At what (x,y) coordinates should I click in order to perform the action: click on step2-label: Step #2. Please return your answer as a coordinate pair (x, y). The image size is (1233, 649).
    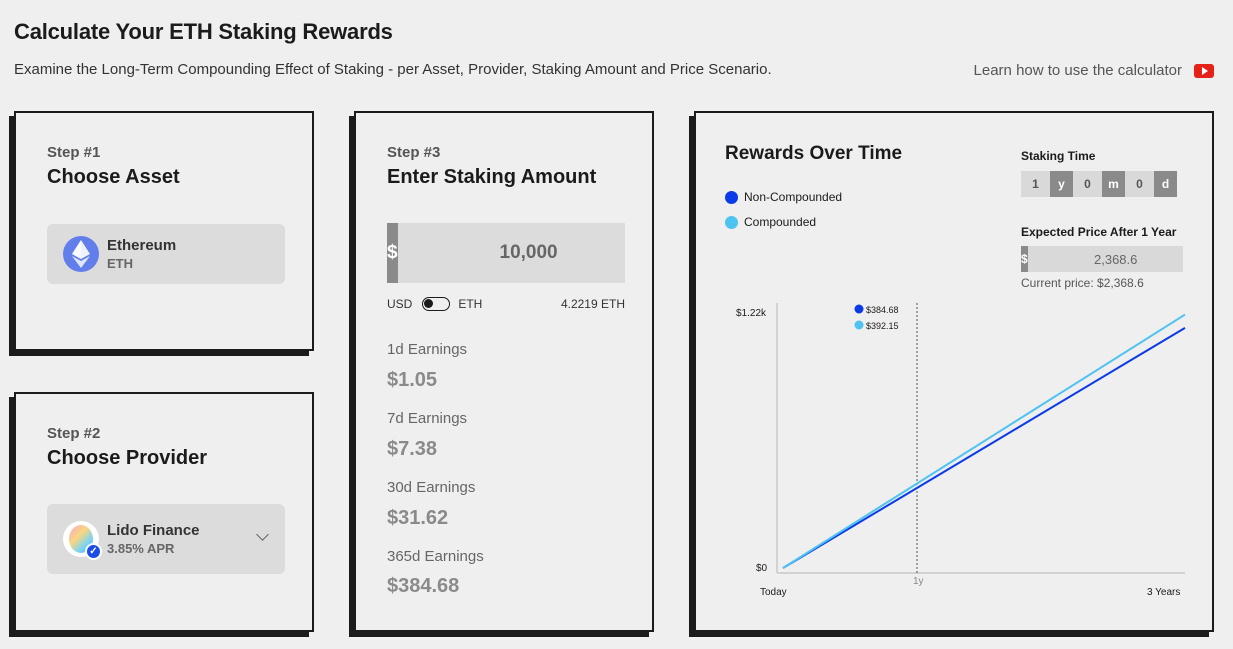
    Looking at the image, I should click on (74, 433).